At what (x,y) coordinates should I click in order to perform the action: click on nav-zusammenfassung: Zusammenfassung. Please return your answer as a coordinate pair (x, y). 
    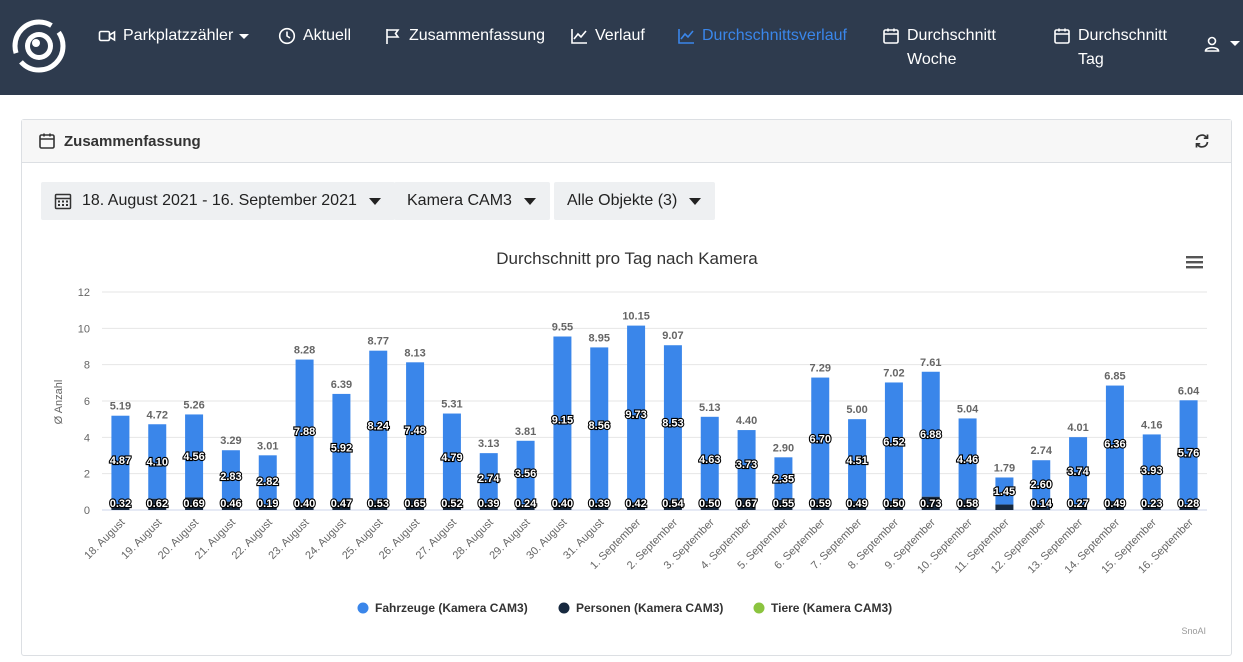
    Looking at the image, I should click on (464, 36).